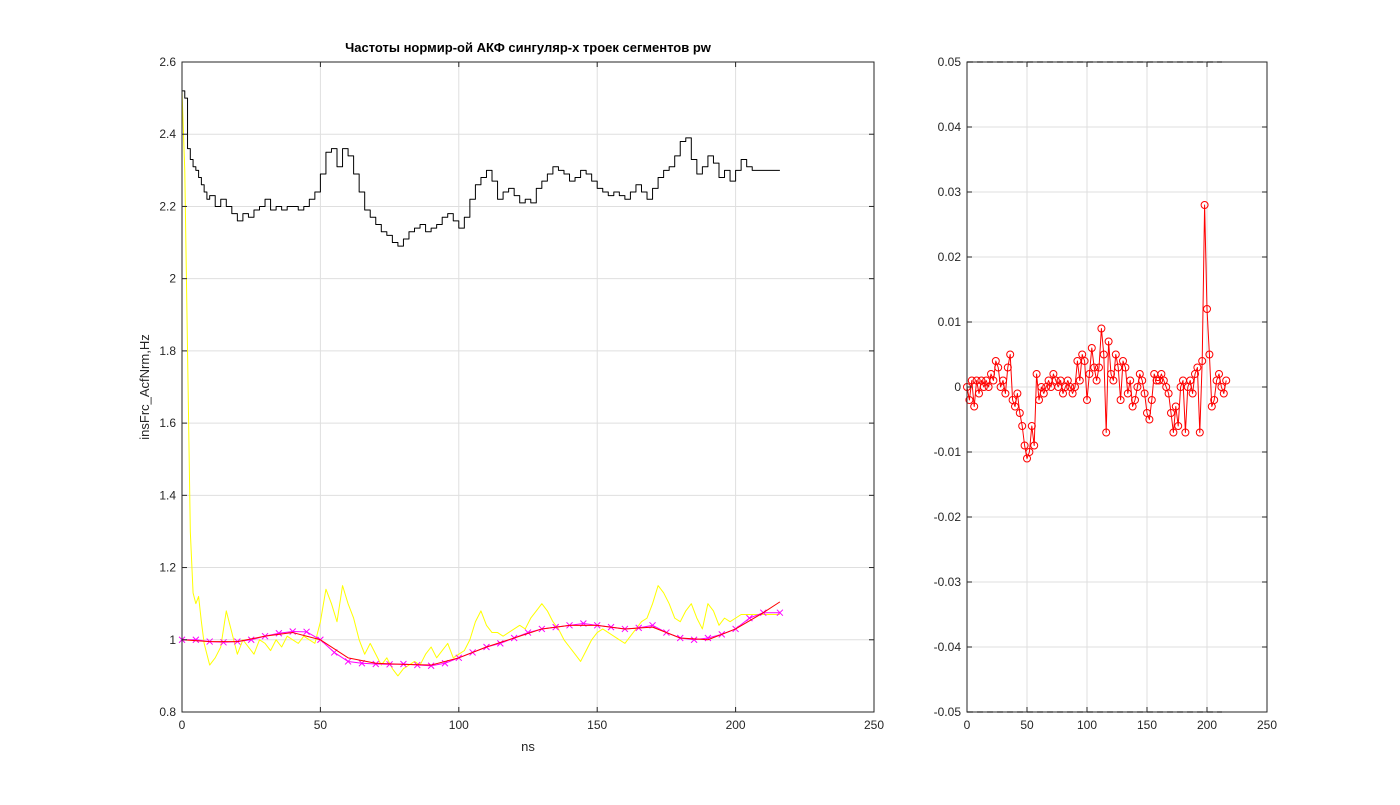 This screenshot has width=1400, height=805. Describe the element at coordinates (950, 322) in the screenshot. I see `y-tick-label: 0.01` at that location.